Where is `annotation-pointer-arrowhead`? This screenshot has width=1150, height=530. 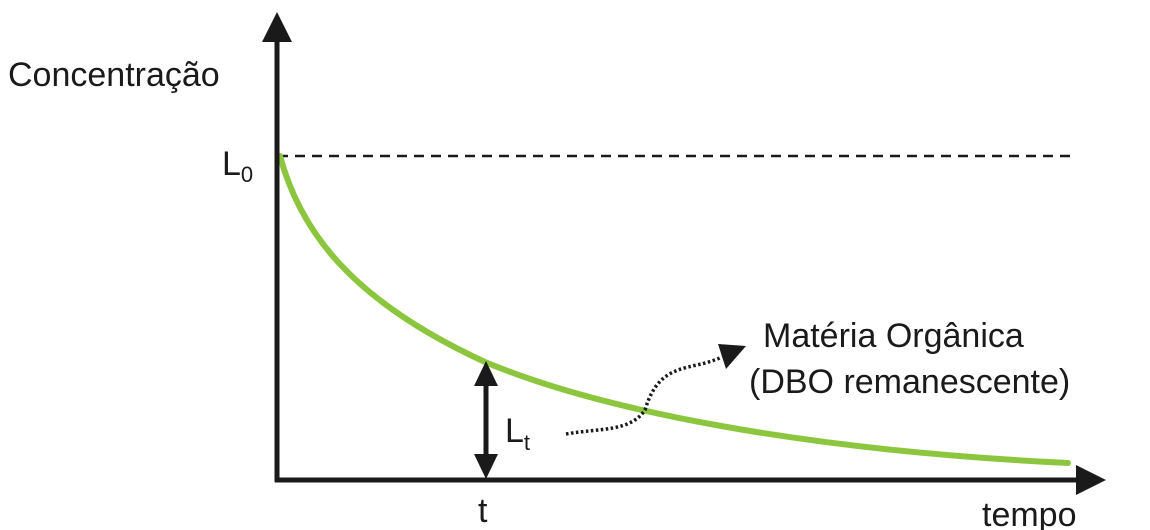 annotation-pointer-arrowhead is located at coordinates (732, 356).